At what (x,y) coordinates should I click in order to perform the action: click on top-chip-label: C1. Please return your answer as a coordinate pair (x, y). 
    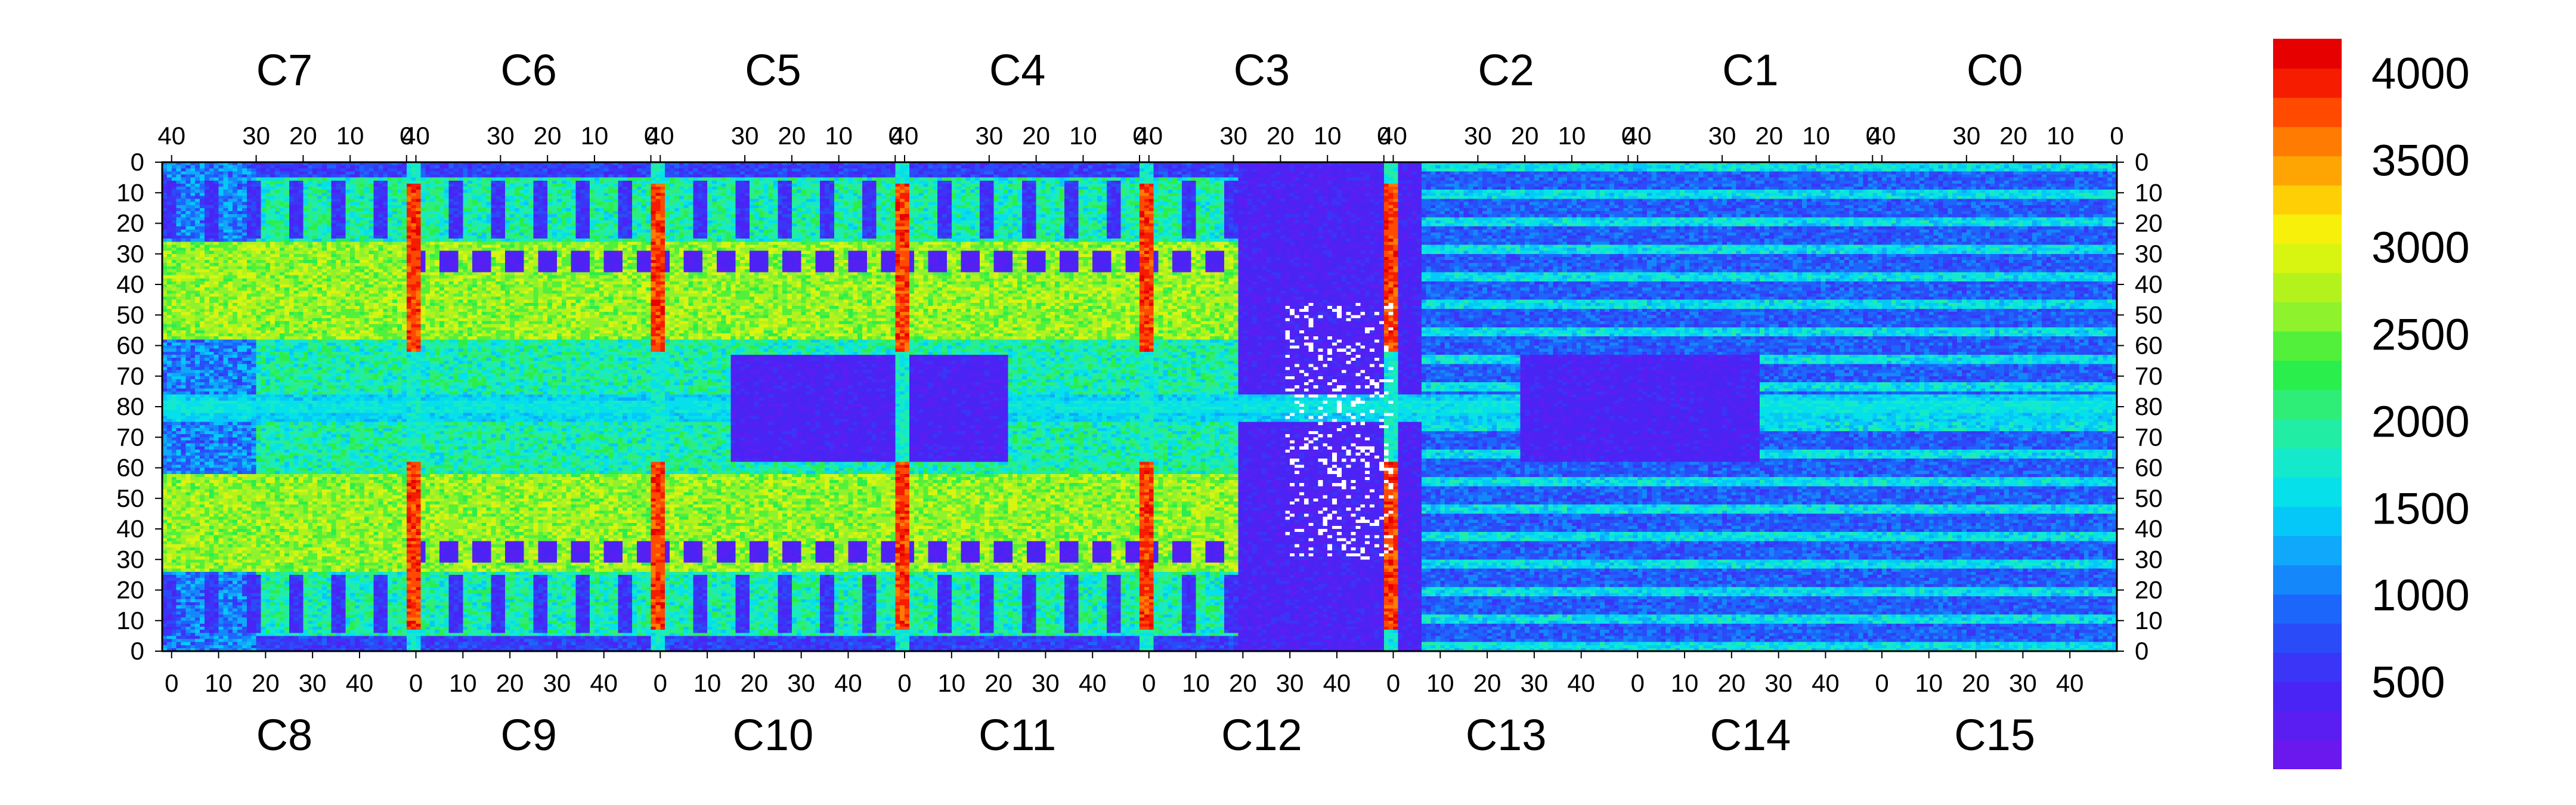
    Looking at the image, I should click on (1750, 70).